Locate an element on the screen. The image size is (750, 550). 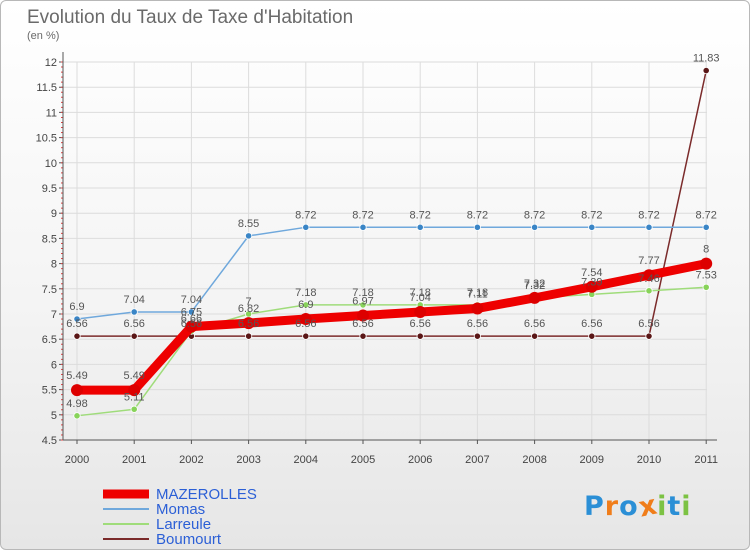
y-tick-label: 5.5 is located at coordinates (49, 391).